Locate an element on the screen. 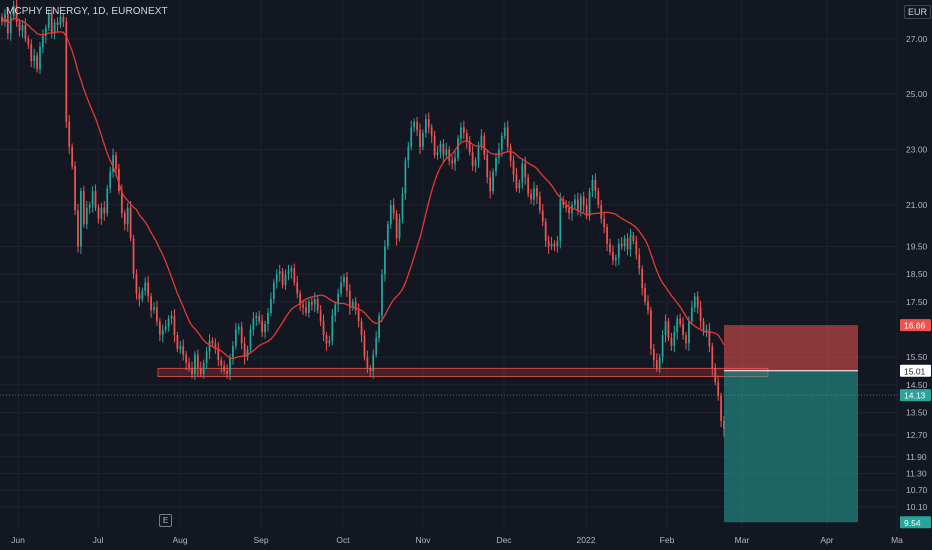  x-tick-label: Nov is located at coordinates (423, 540).